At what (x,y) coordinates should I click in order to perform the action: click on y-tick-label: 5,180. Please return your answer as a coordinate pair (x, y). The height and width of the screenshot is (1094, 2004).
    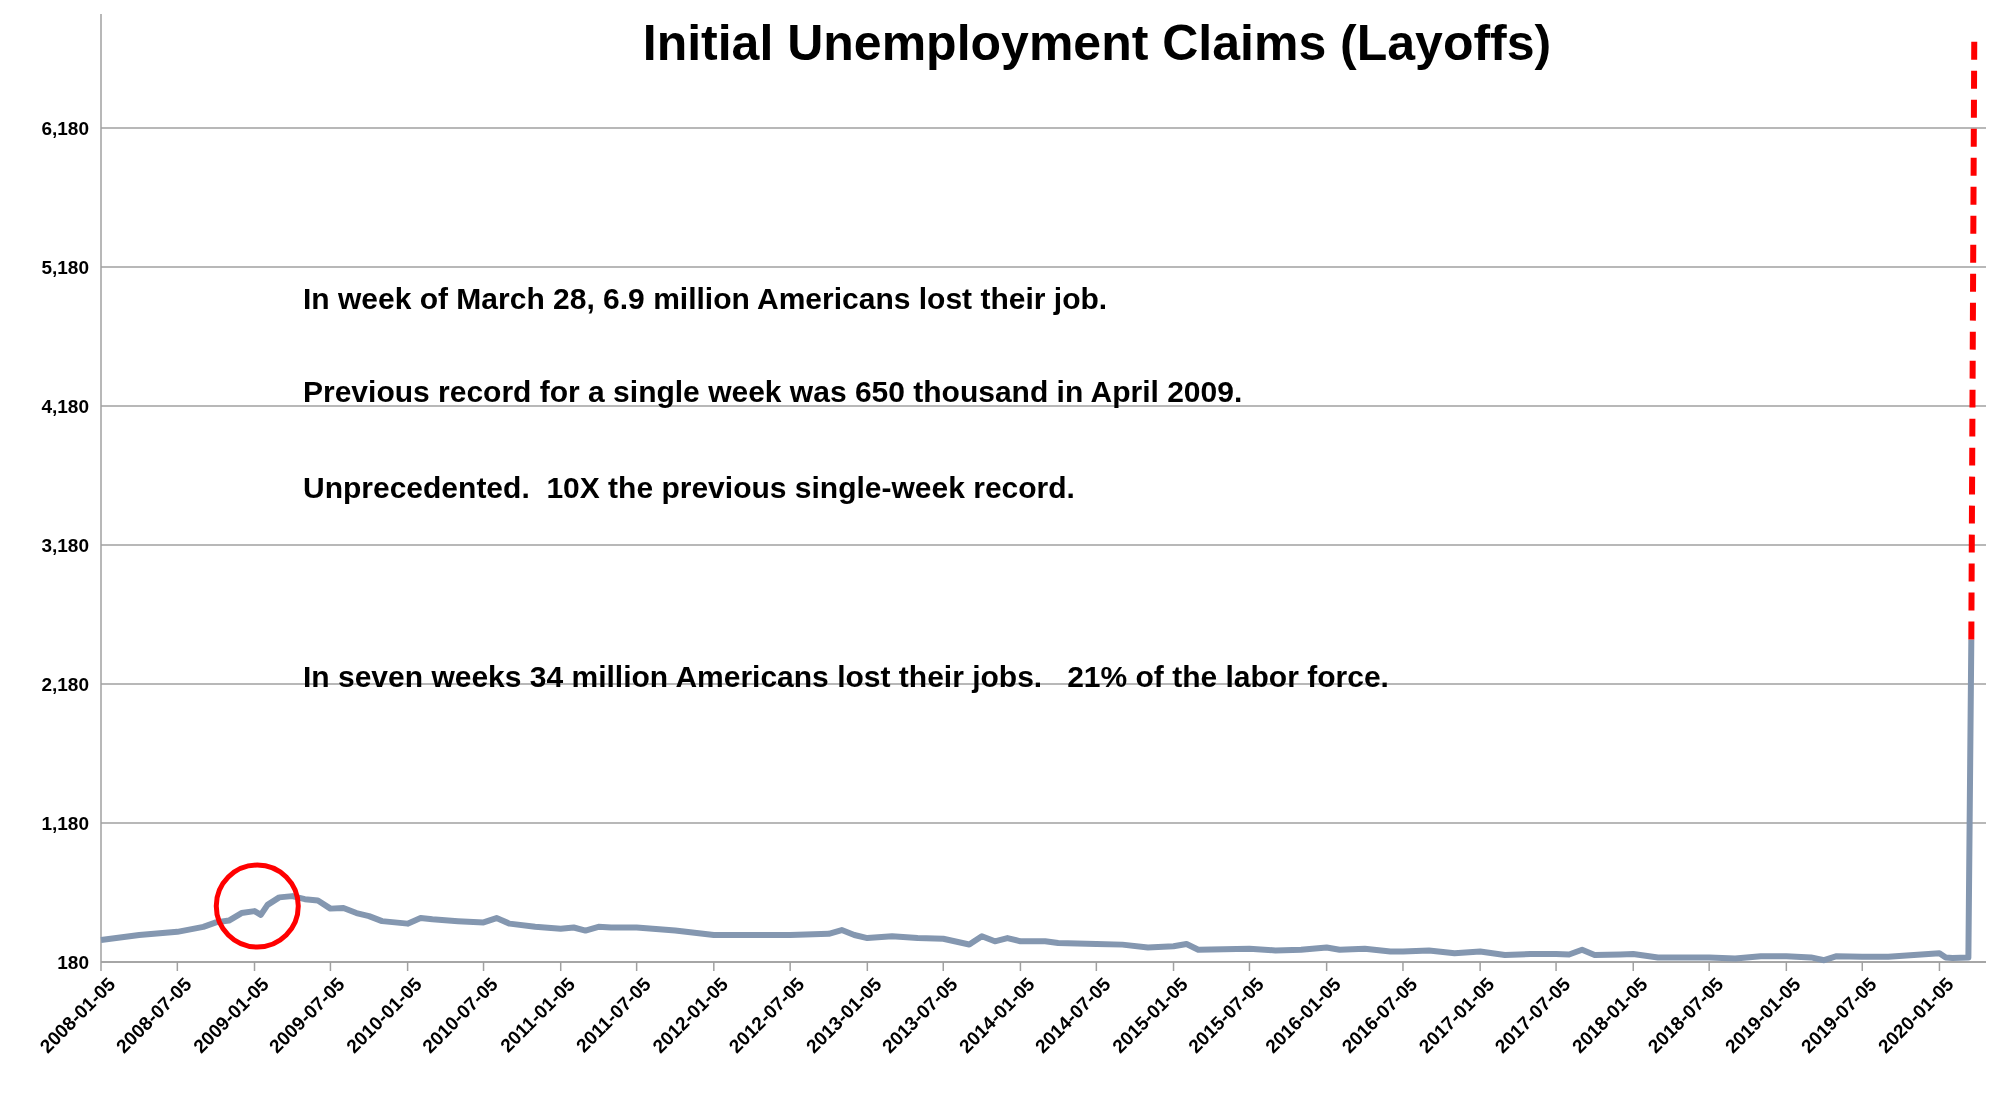
    Looking at the image, I should click on (65, 267).